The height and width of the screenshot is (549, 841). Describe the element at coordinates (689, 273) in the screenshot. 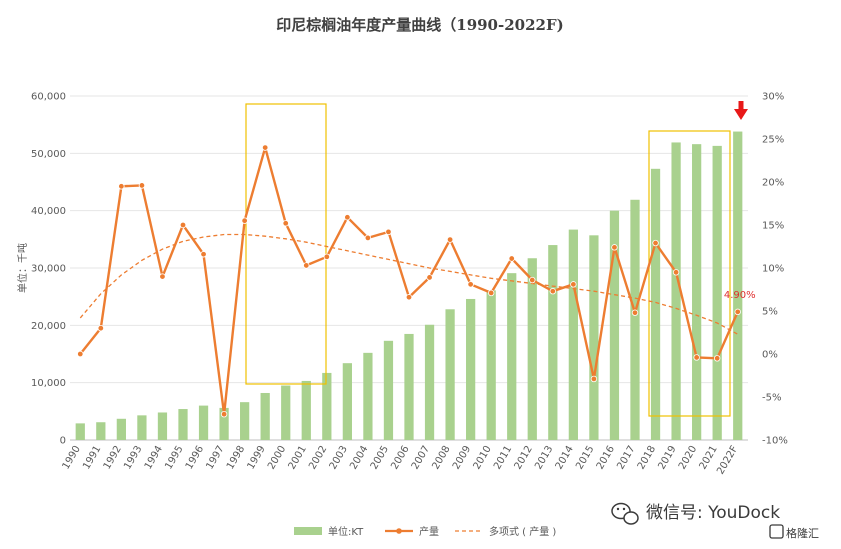

I see `highlight-box-2018-2021` at that location.